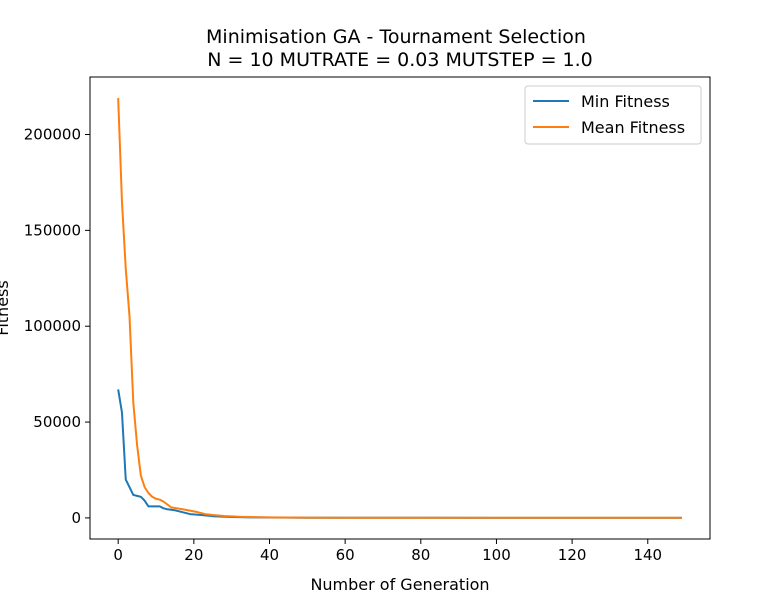 Image resolution: width=765 pixels, height=601 pixels. Describe the element at coordinates (400, 60) in the screenshot. I see `chart-subtitle: N = 10 MUTRATE = 0.03 MUTSTEP = 1.0` at that location.